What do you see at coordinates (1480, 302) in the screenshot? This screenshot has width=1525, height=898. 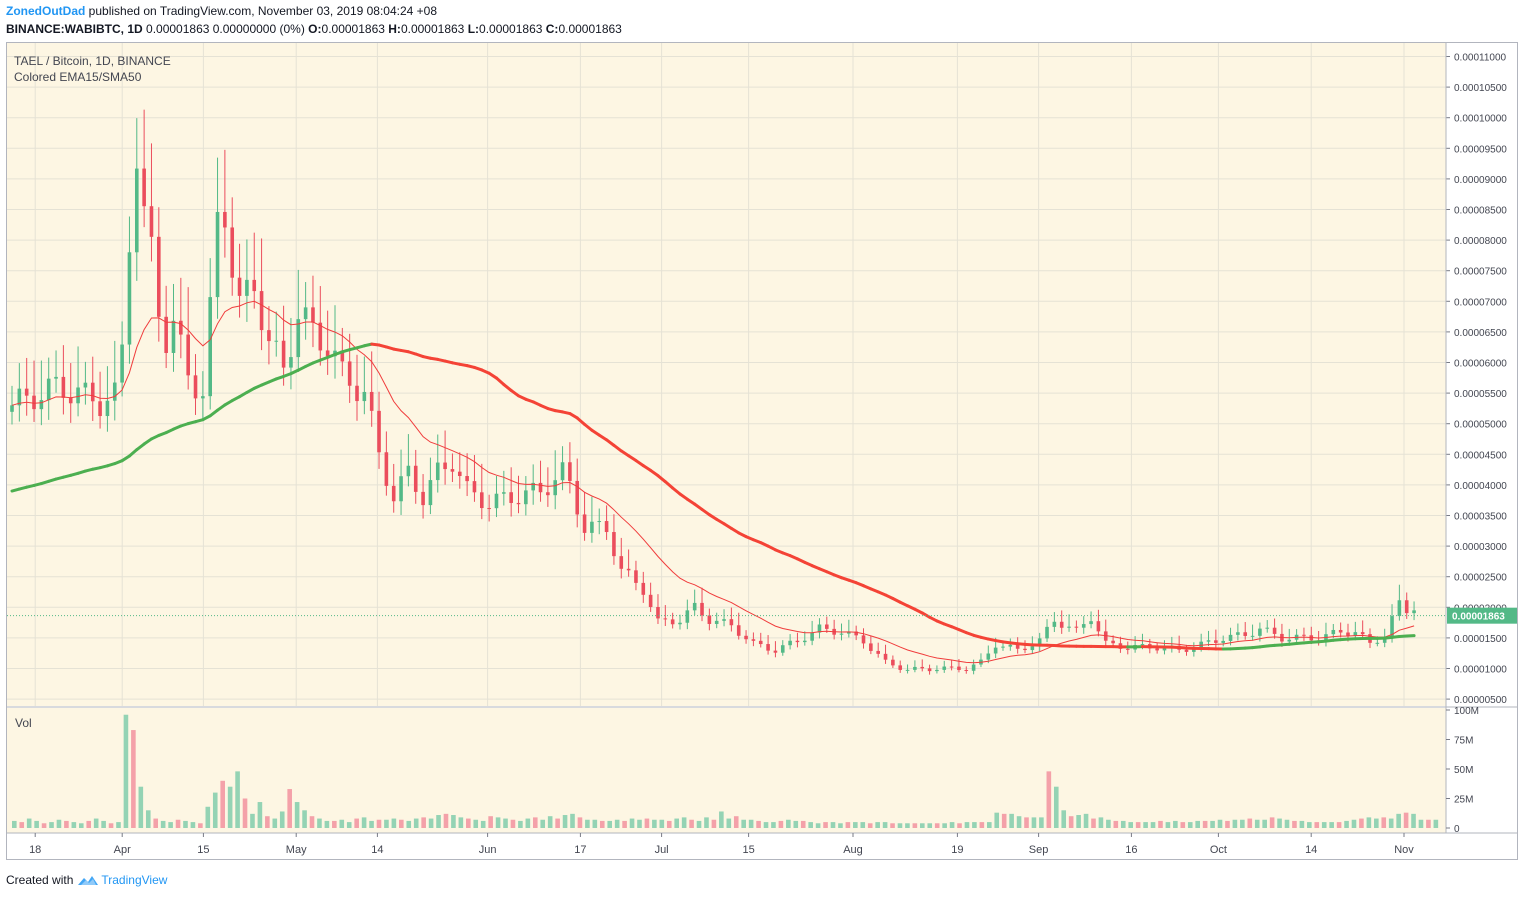 I see `price-tick-label: 0.00007000` at bounding box center [1480, 302].